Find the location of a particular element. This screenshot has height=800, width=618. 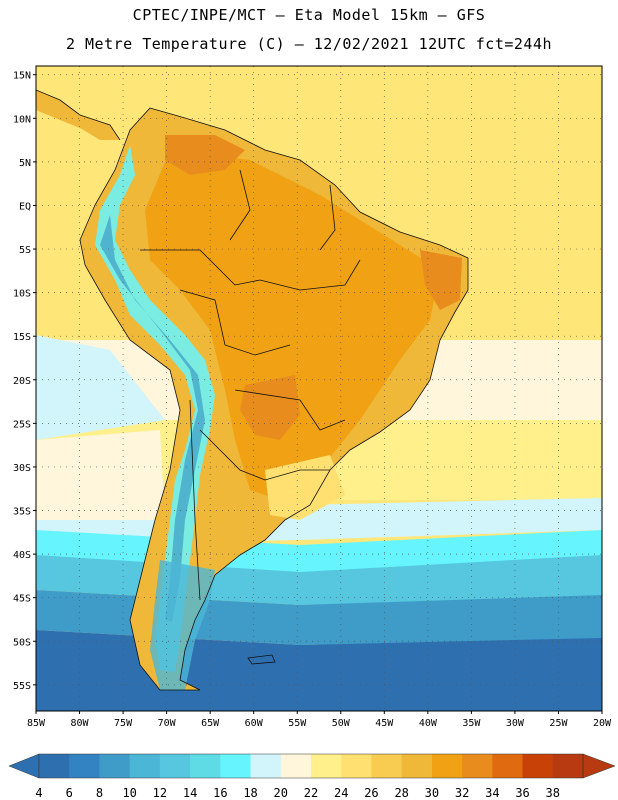

lon-label: 45W is located at coordinates (384, 723).